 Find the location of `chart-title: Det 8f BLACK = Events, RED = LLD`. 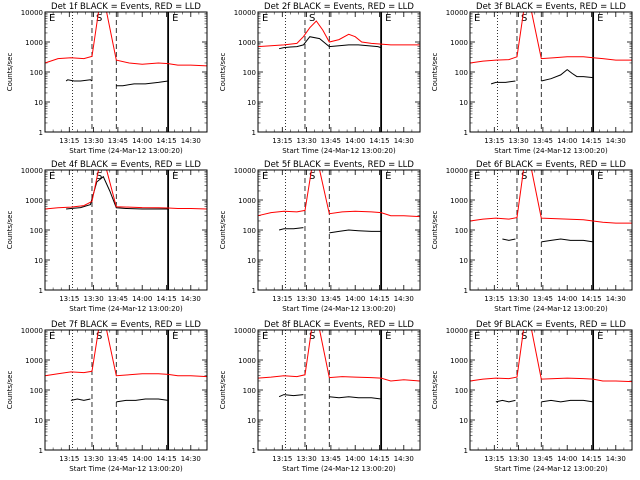

chart-title: Det 8f BLACK = Events, RED = LLD is located at coordinates (339, 325).